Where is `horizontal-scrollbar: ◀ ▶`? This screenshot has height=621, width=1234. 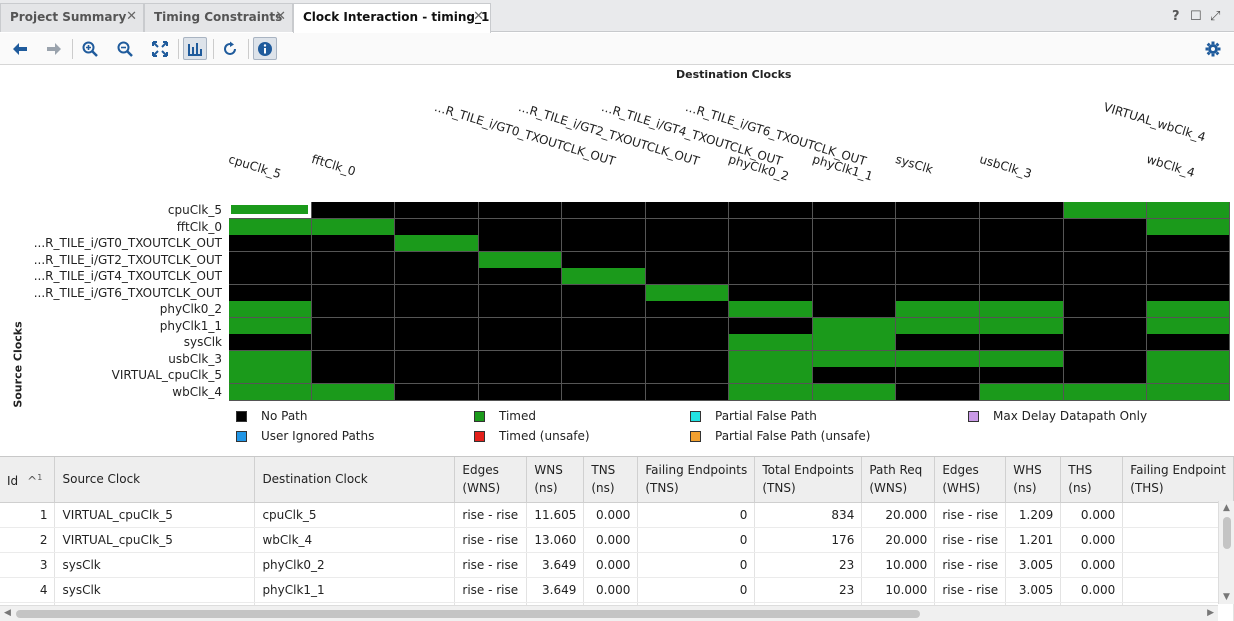
horizontal-scrollbar: ◀ ▶ is located at coordinates (609, 613).